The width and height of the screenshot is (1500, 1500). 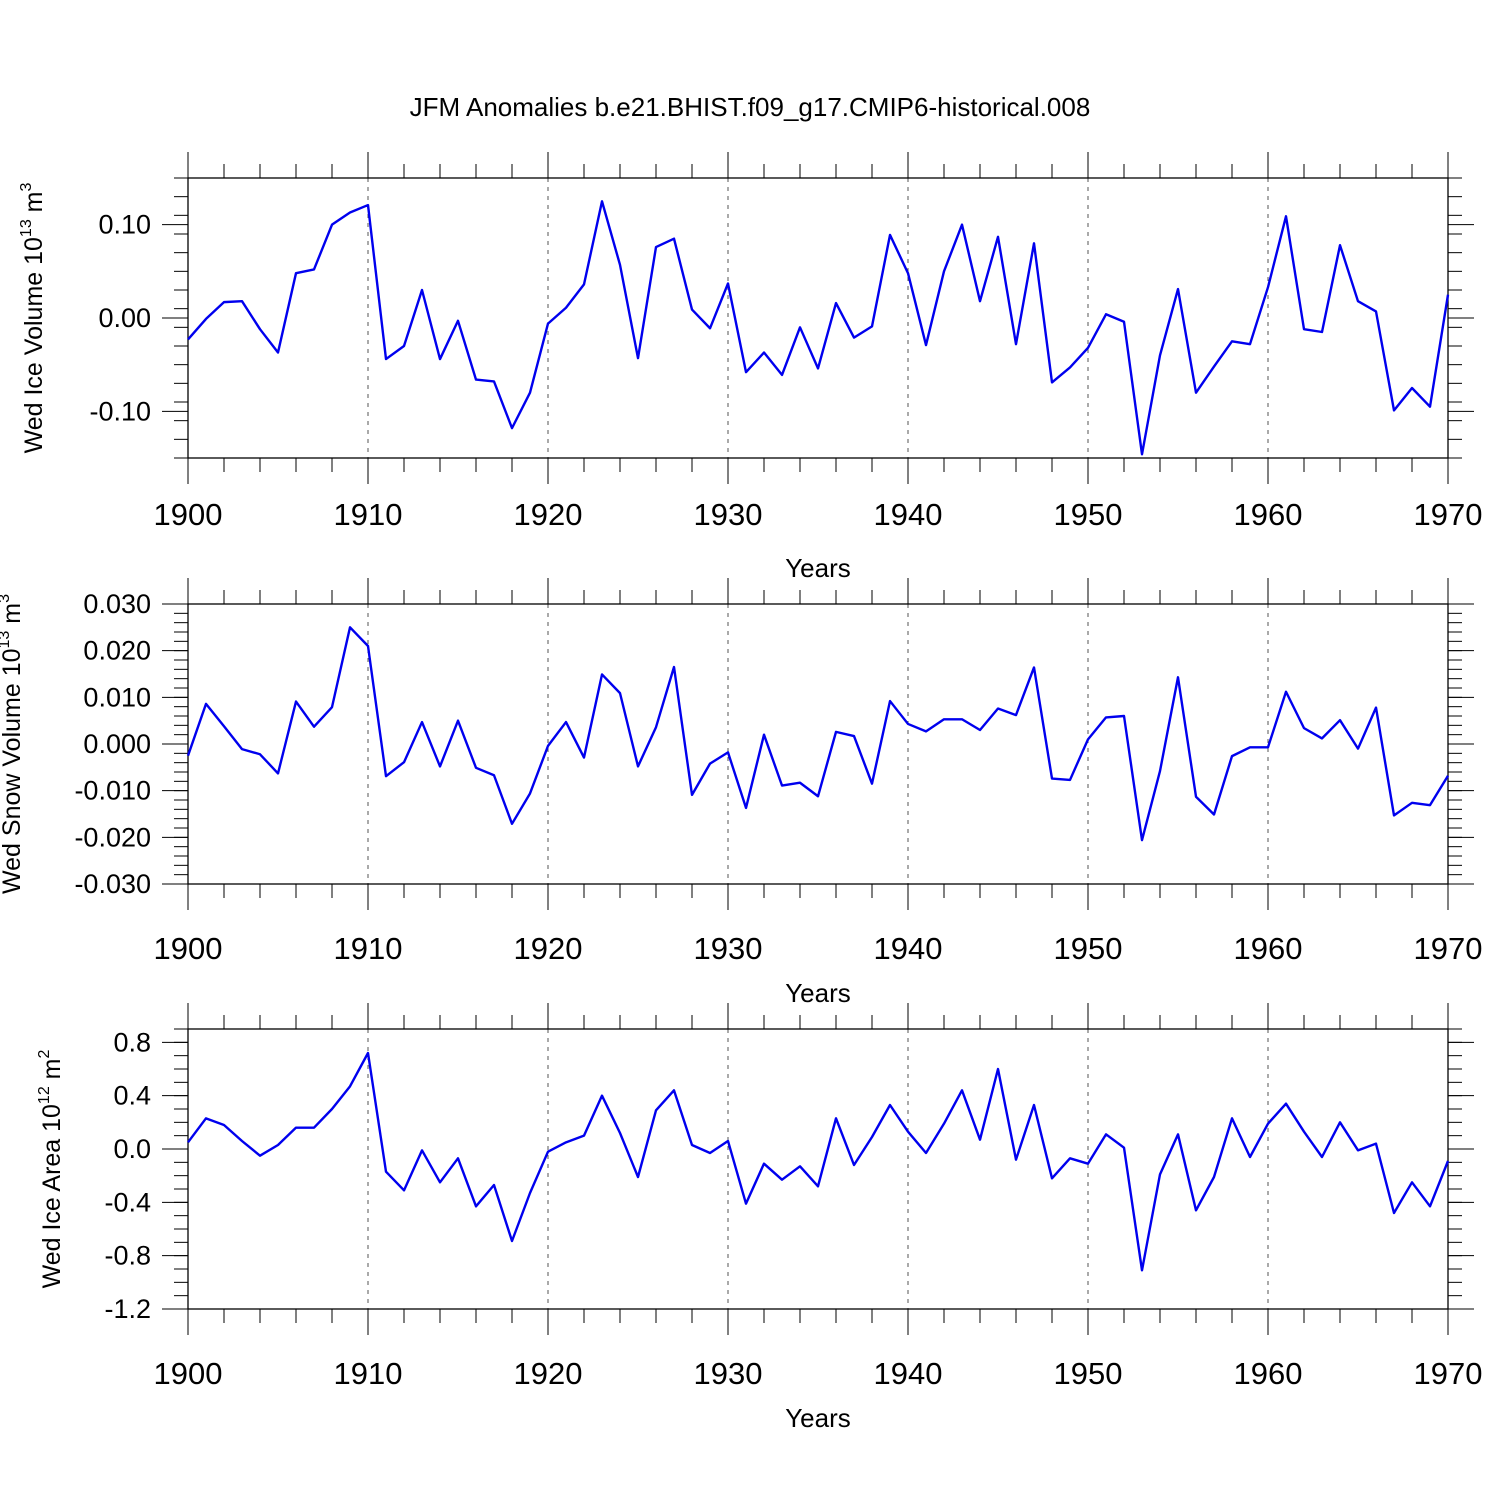 I want to click on y-tick-label: 0.4, so click(x=132, y=1096).